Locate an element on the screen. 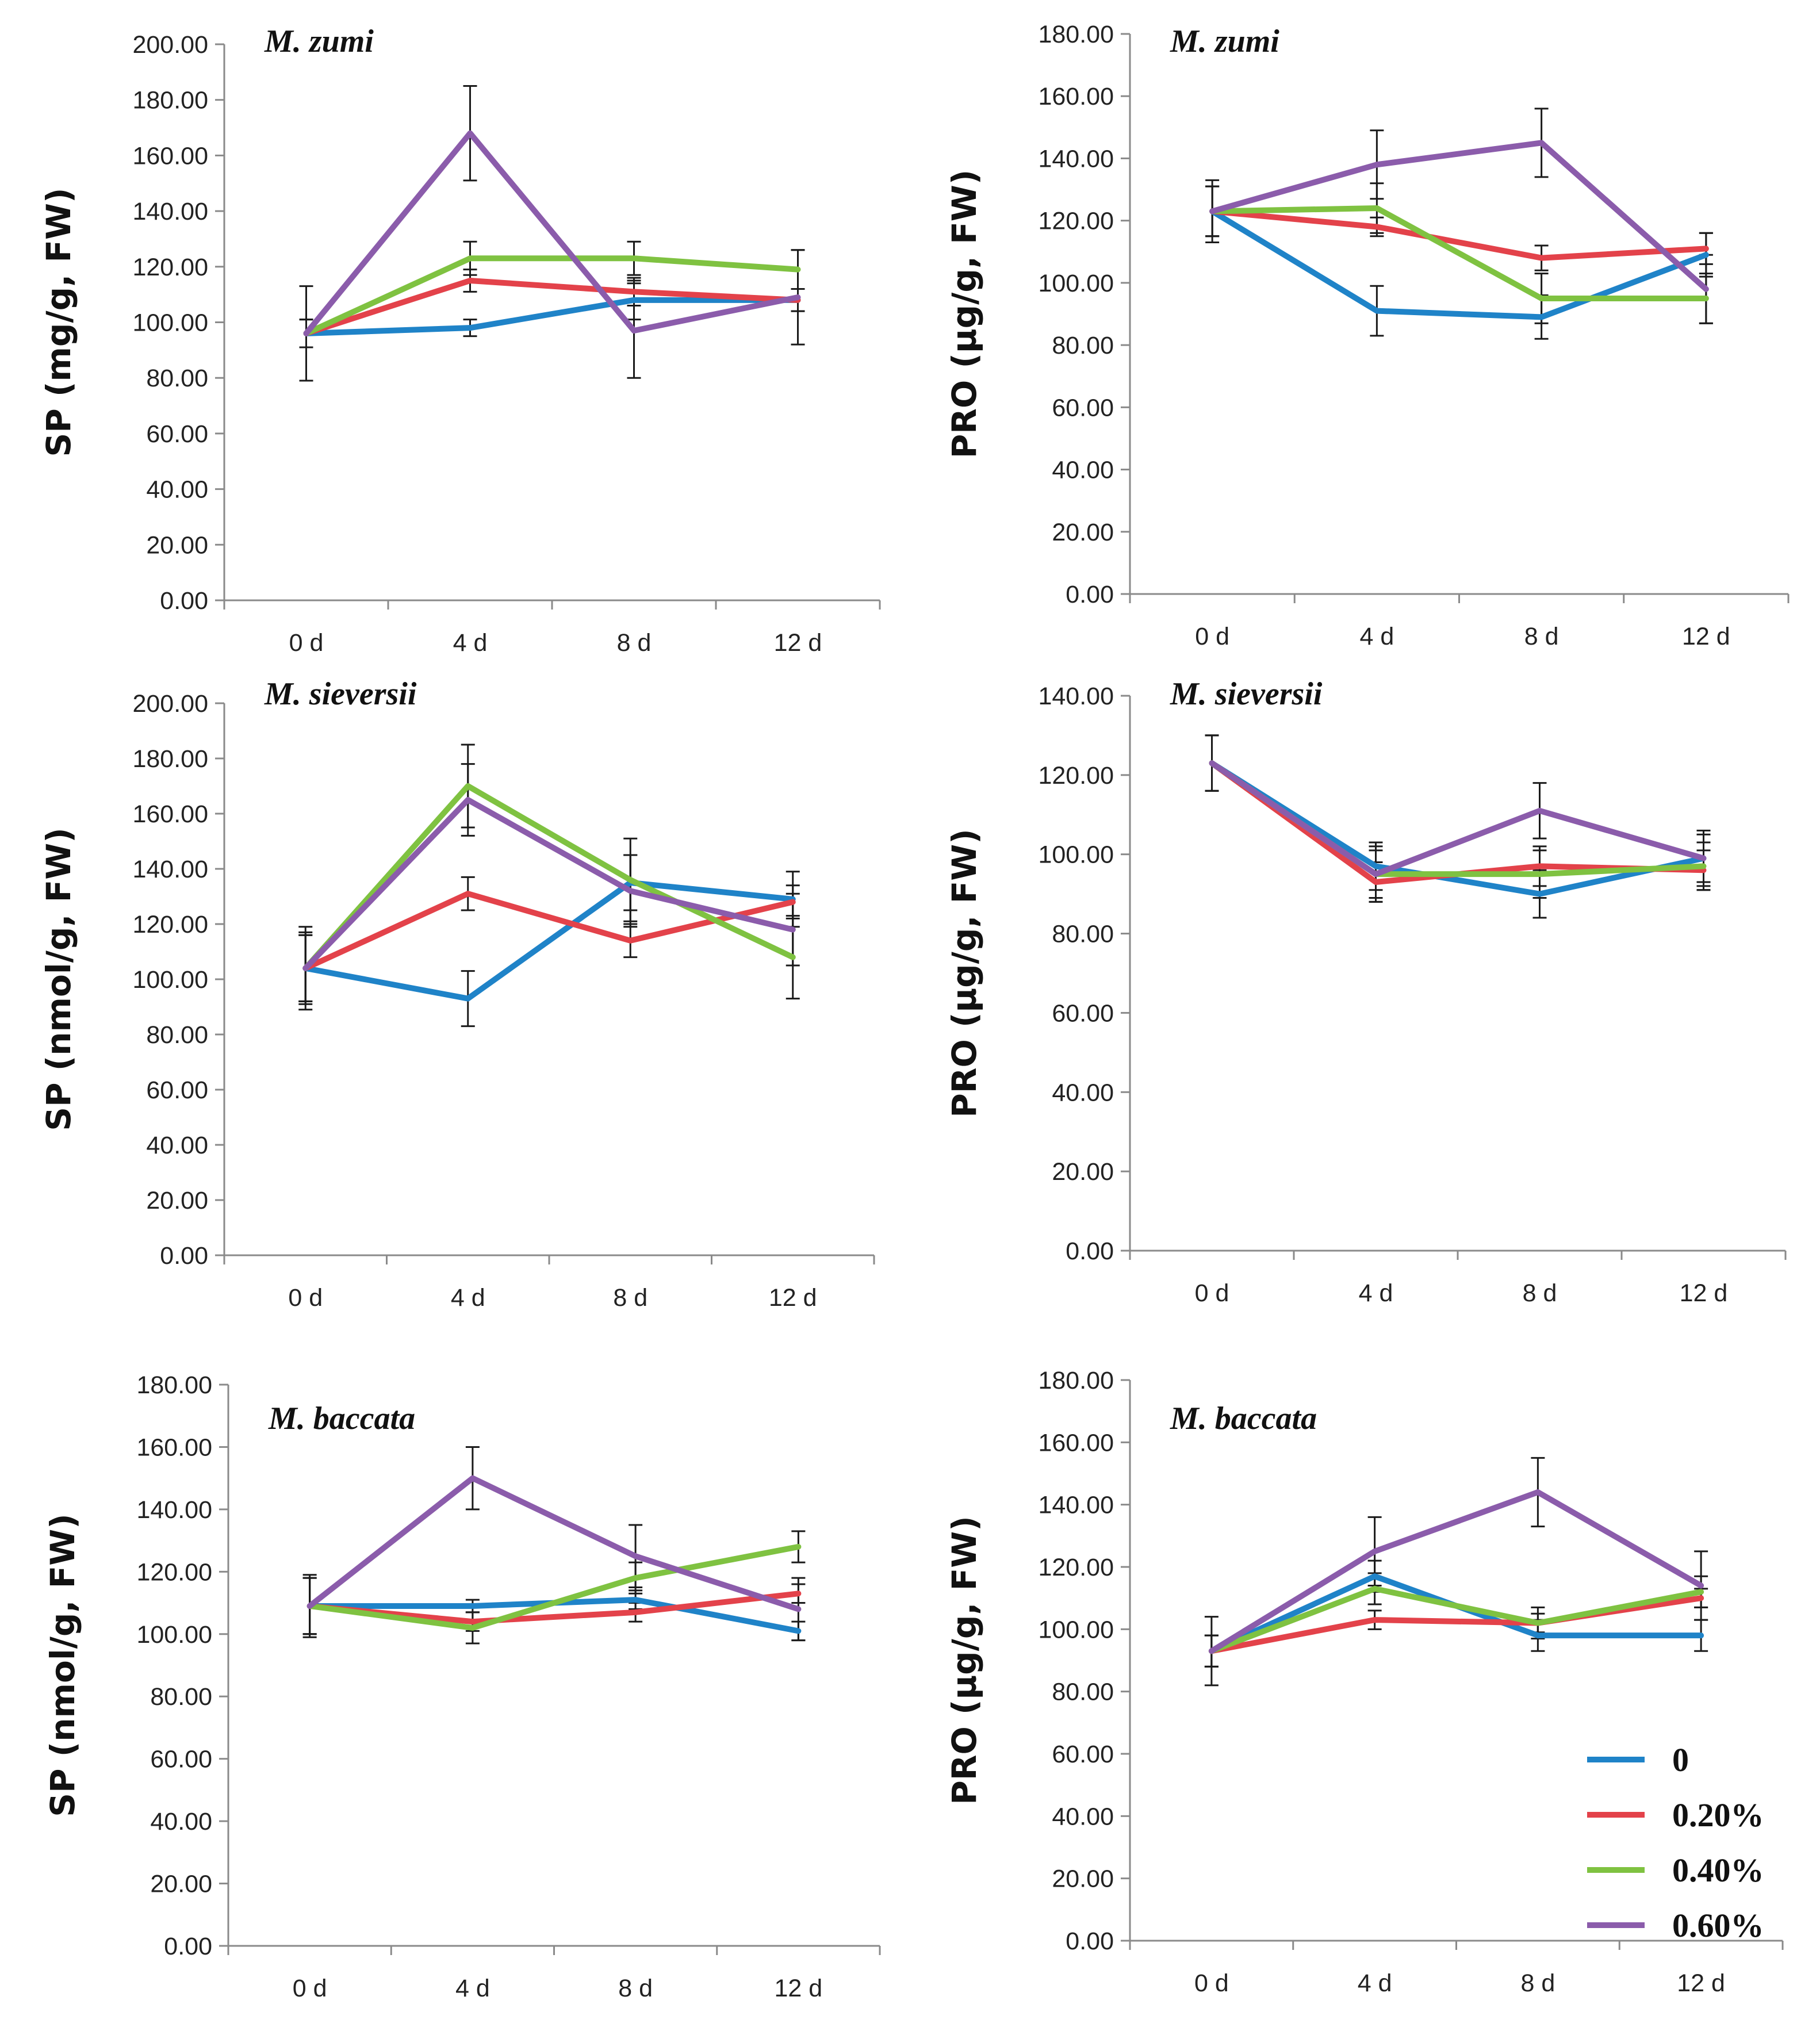 The height and width of the screenshot is (2035, 1820). chart-title: M. sieversii is located at coordinates (340, 694).